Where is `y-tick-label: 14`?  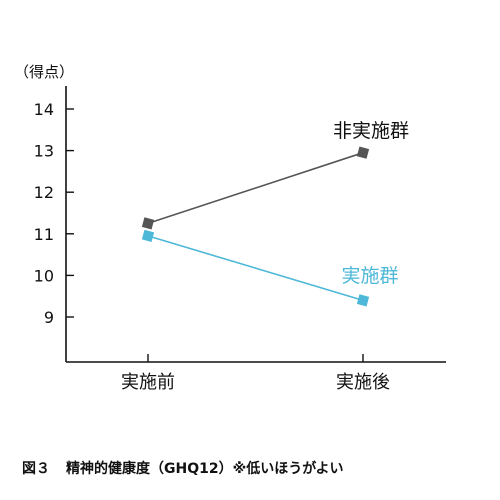 y-tick-label: 14 is located at coordinates (44, 109).